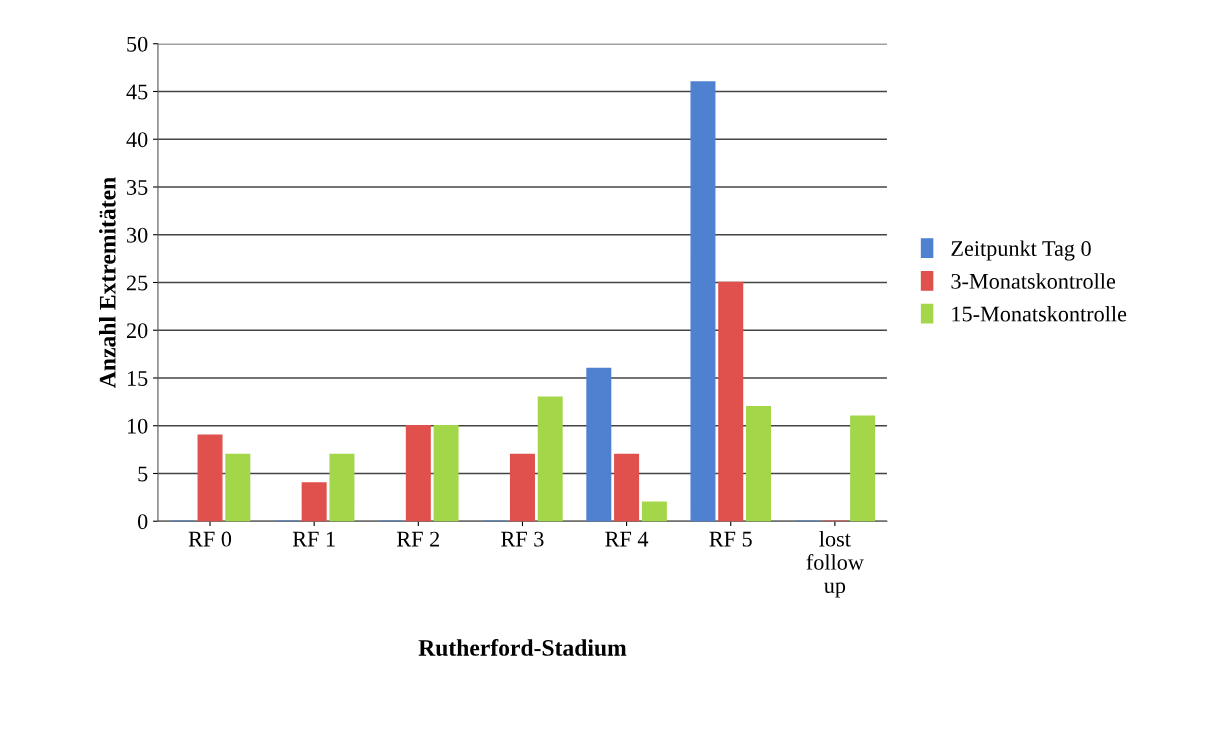 The height and width of the screenshot is (729, 1215). I want to click on x-tick-label: RF 0, so click(210, 539).